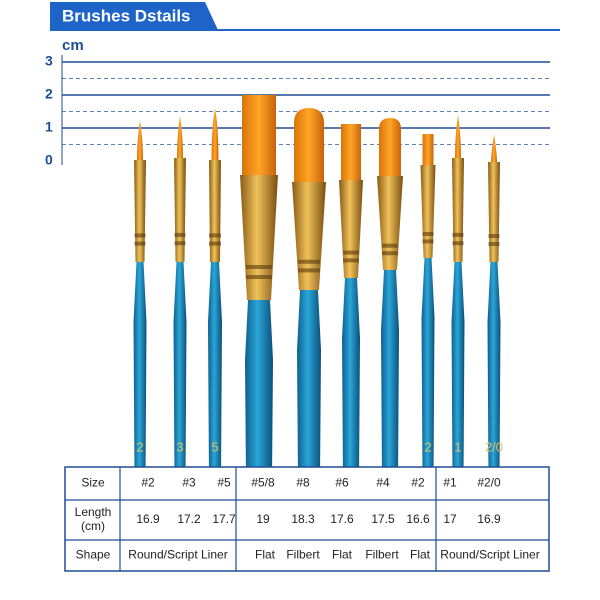  Describe the element at coordinates (303, 483) in the screenshot. I see `size-cell: #8` at that location.